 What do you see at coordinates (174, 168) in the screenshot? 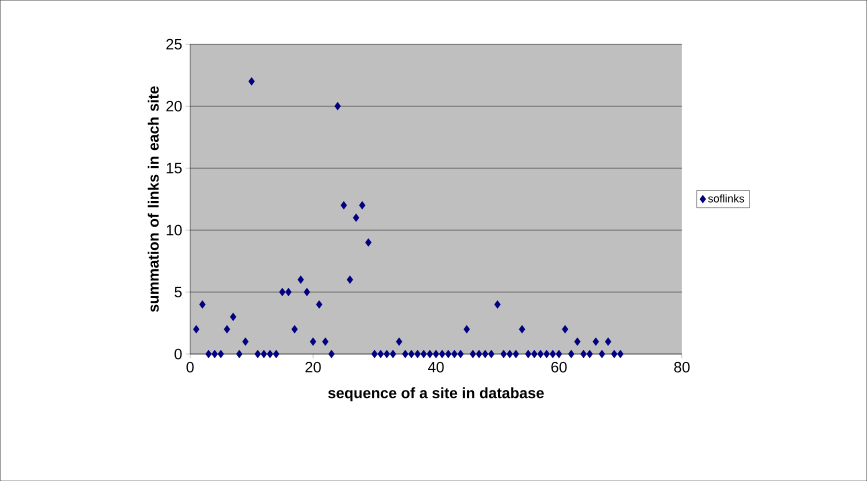
I see `y-tick-label: 15` at bounding box center [174, 168].